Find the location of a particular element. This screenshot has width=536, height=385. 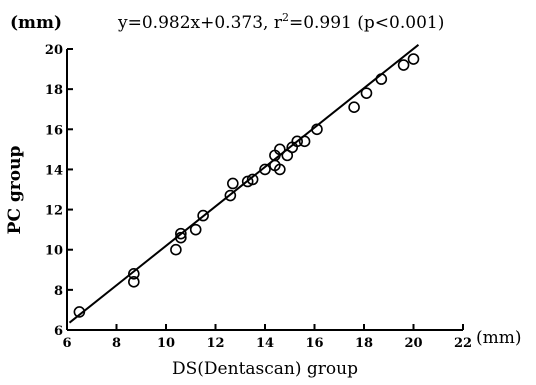

equation-superscript: 2 is located at coordinates (285, 17).